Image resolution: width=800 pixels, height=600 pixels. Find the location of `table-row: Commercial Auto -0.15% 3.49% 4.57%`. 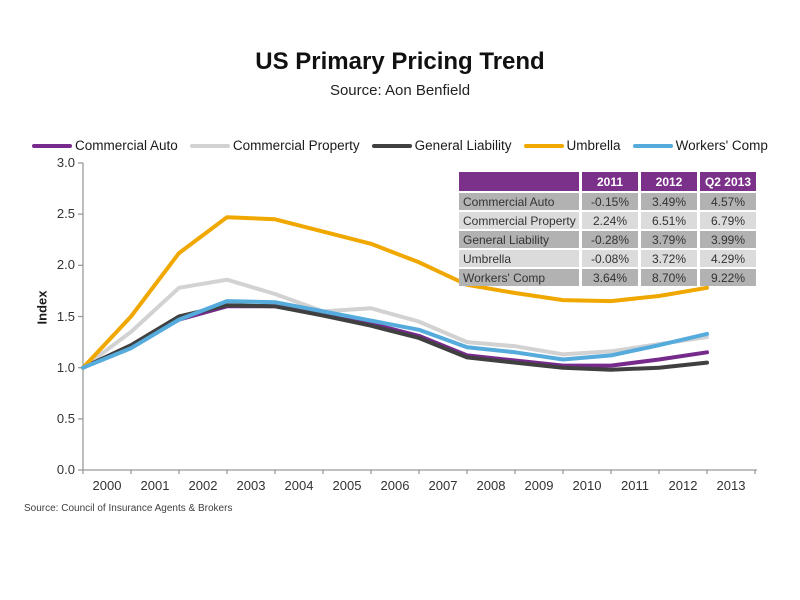

table-row: Commercial Auto -0.15% 3.49% 4.57% is located at coordinates (607, 201).